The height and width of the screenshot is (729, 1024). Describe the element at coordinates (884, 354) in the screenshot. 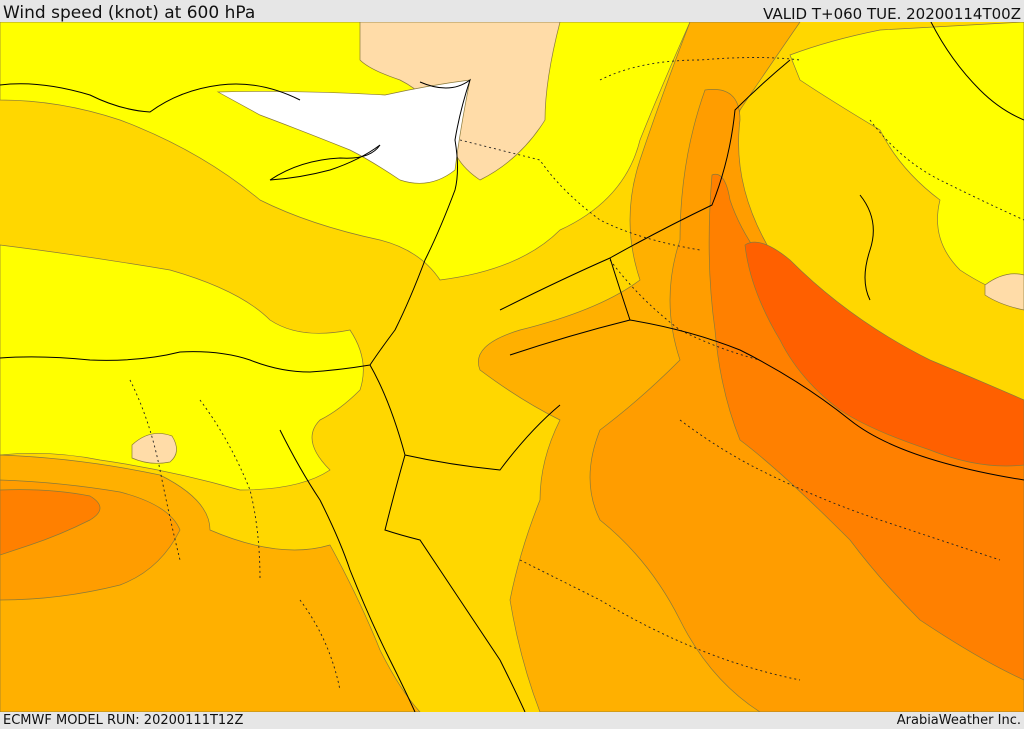

I see `shade-red-core` at that location.